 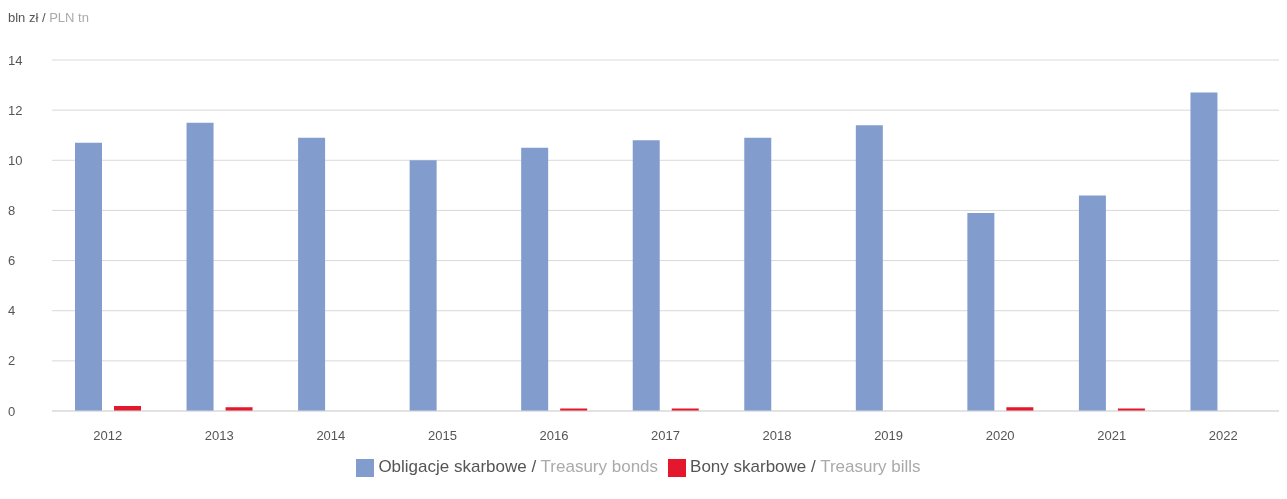 I want to click on x-tick-label: 2022, so click(x=1223, y=436).